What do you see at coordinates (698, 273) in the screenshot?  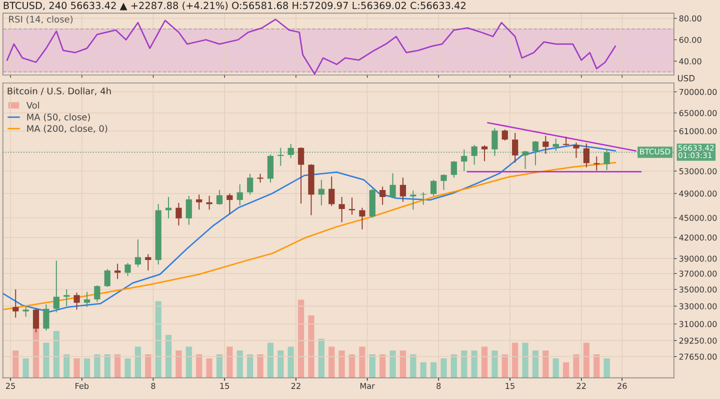 I see `y-tick-label: 37000.00` at bounding box center [698, 273].